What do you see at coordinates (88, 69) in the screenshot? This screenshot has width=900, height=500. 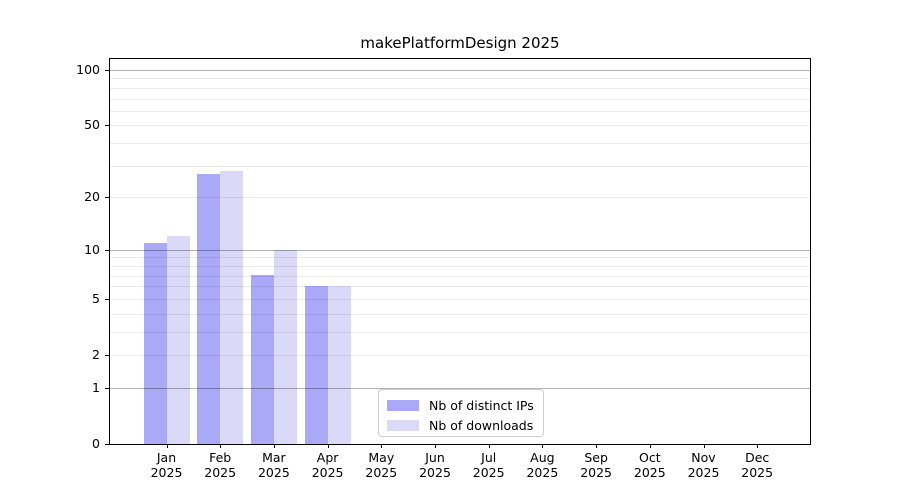 I see `y-tick-label: 100` at bounding box center [88, 69].